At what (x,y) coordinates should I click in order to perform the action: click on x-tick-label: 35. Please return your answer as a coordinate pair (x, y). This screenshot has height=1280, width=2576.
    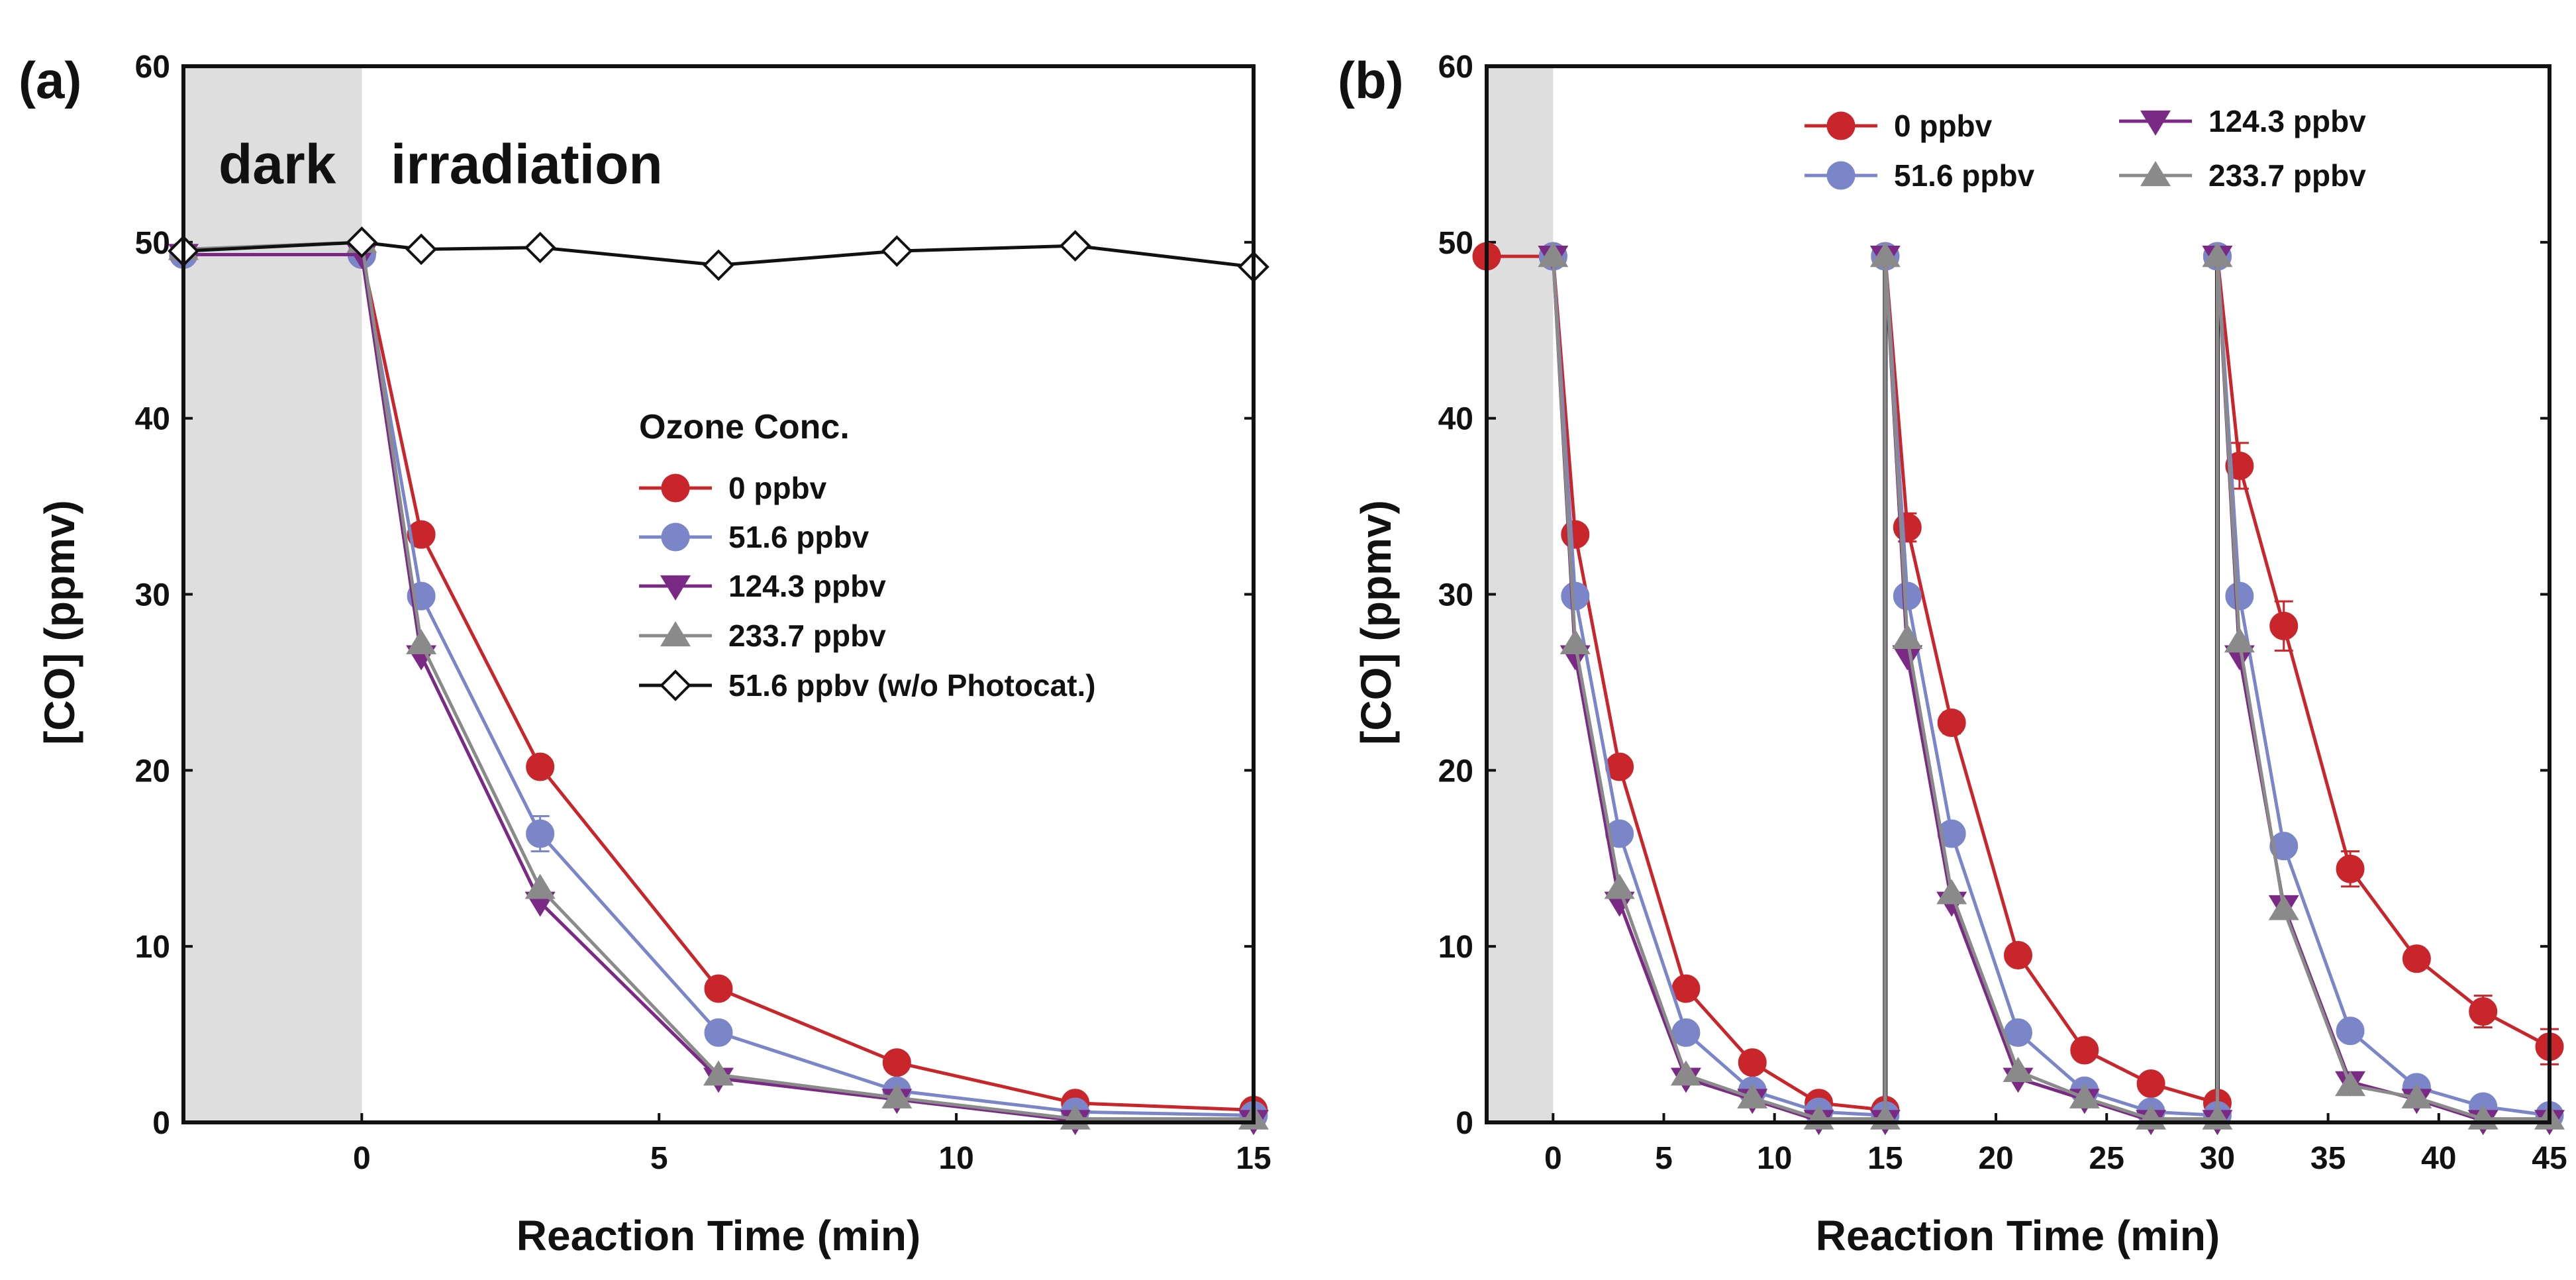
    Looking at the image, I should click on (2328, 1158).